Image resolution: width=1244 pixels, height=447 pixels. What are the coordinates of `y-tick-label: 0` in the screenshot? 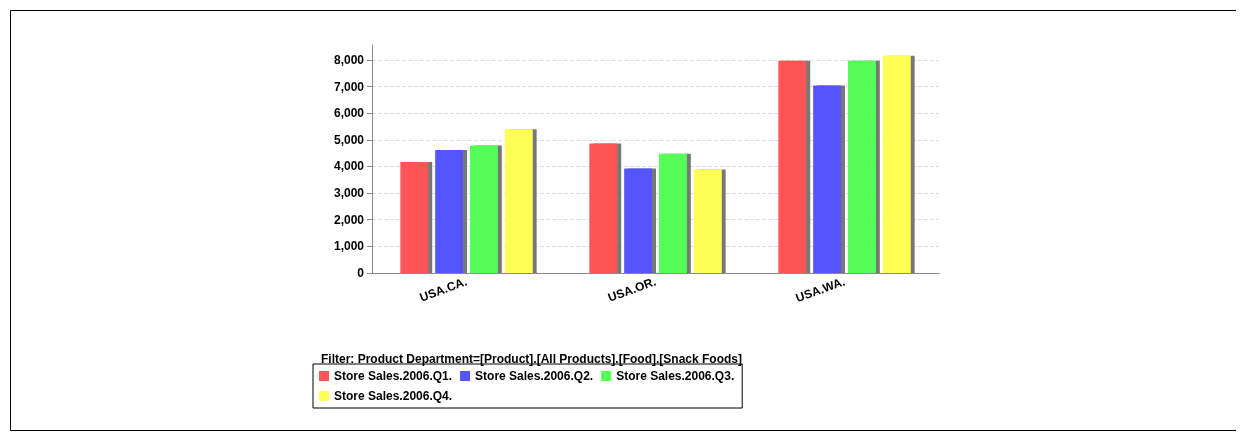 It's located at (361, 273).